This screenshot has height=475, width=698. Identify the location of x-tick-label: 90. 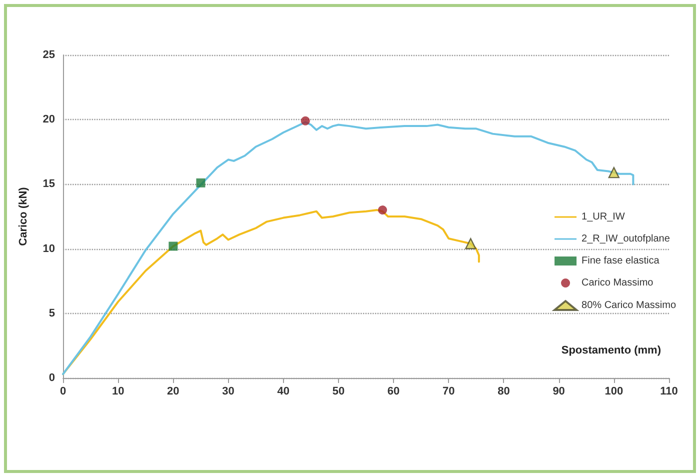
(558, 392).